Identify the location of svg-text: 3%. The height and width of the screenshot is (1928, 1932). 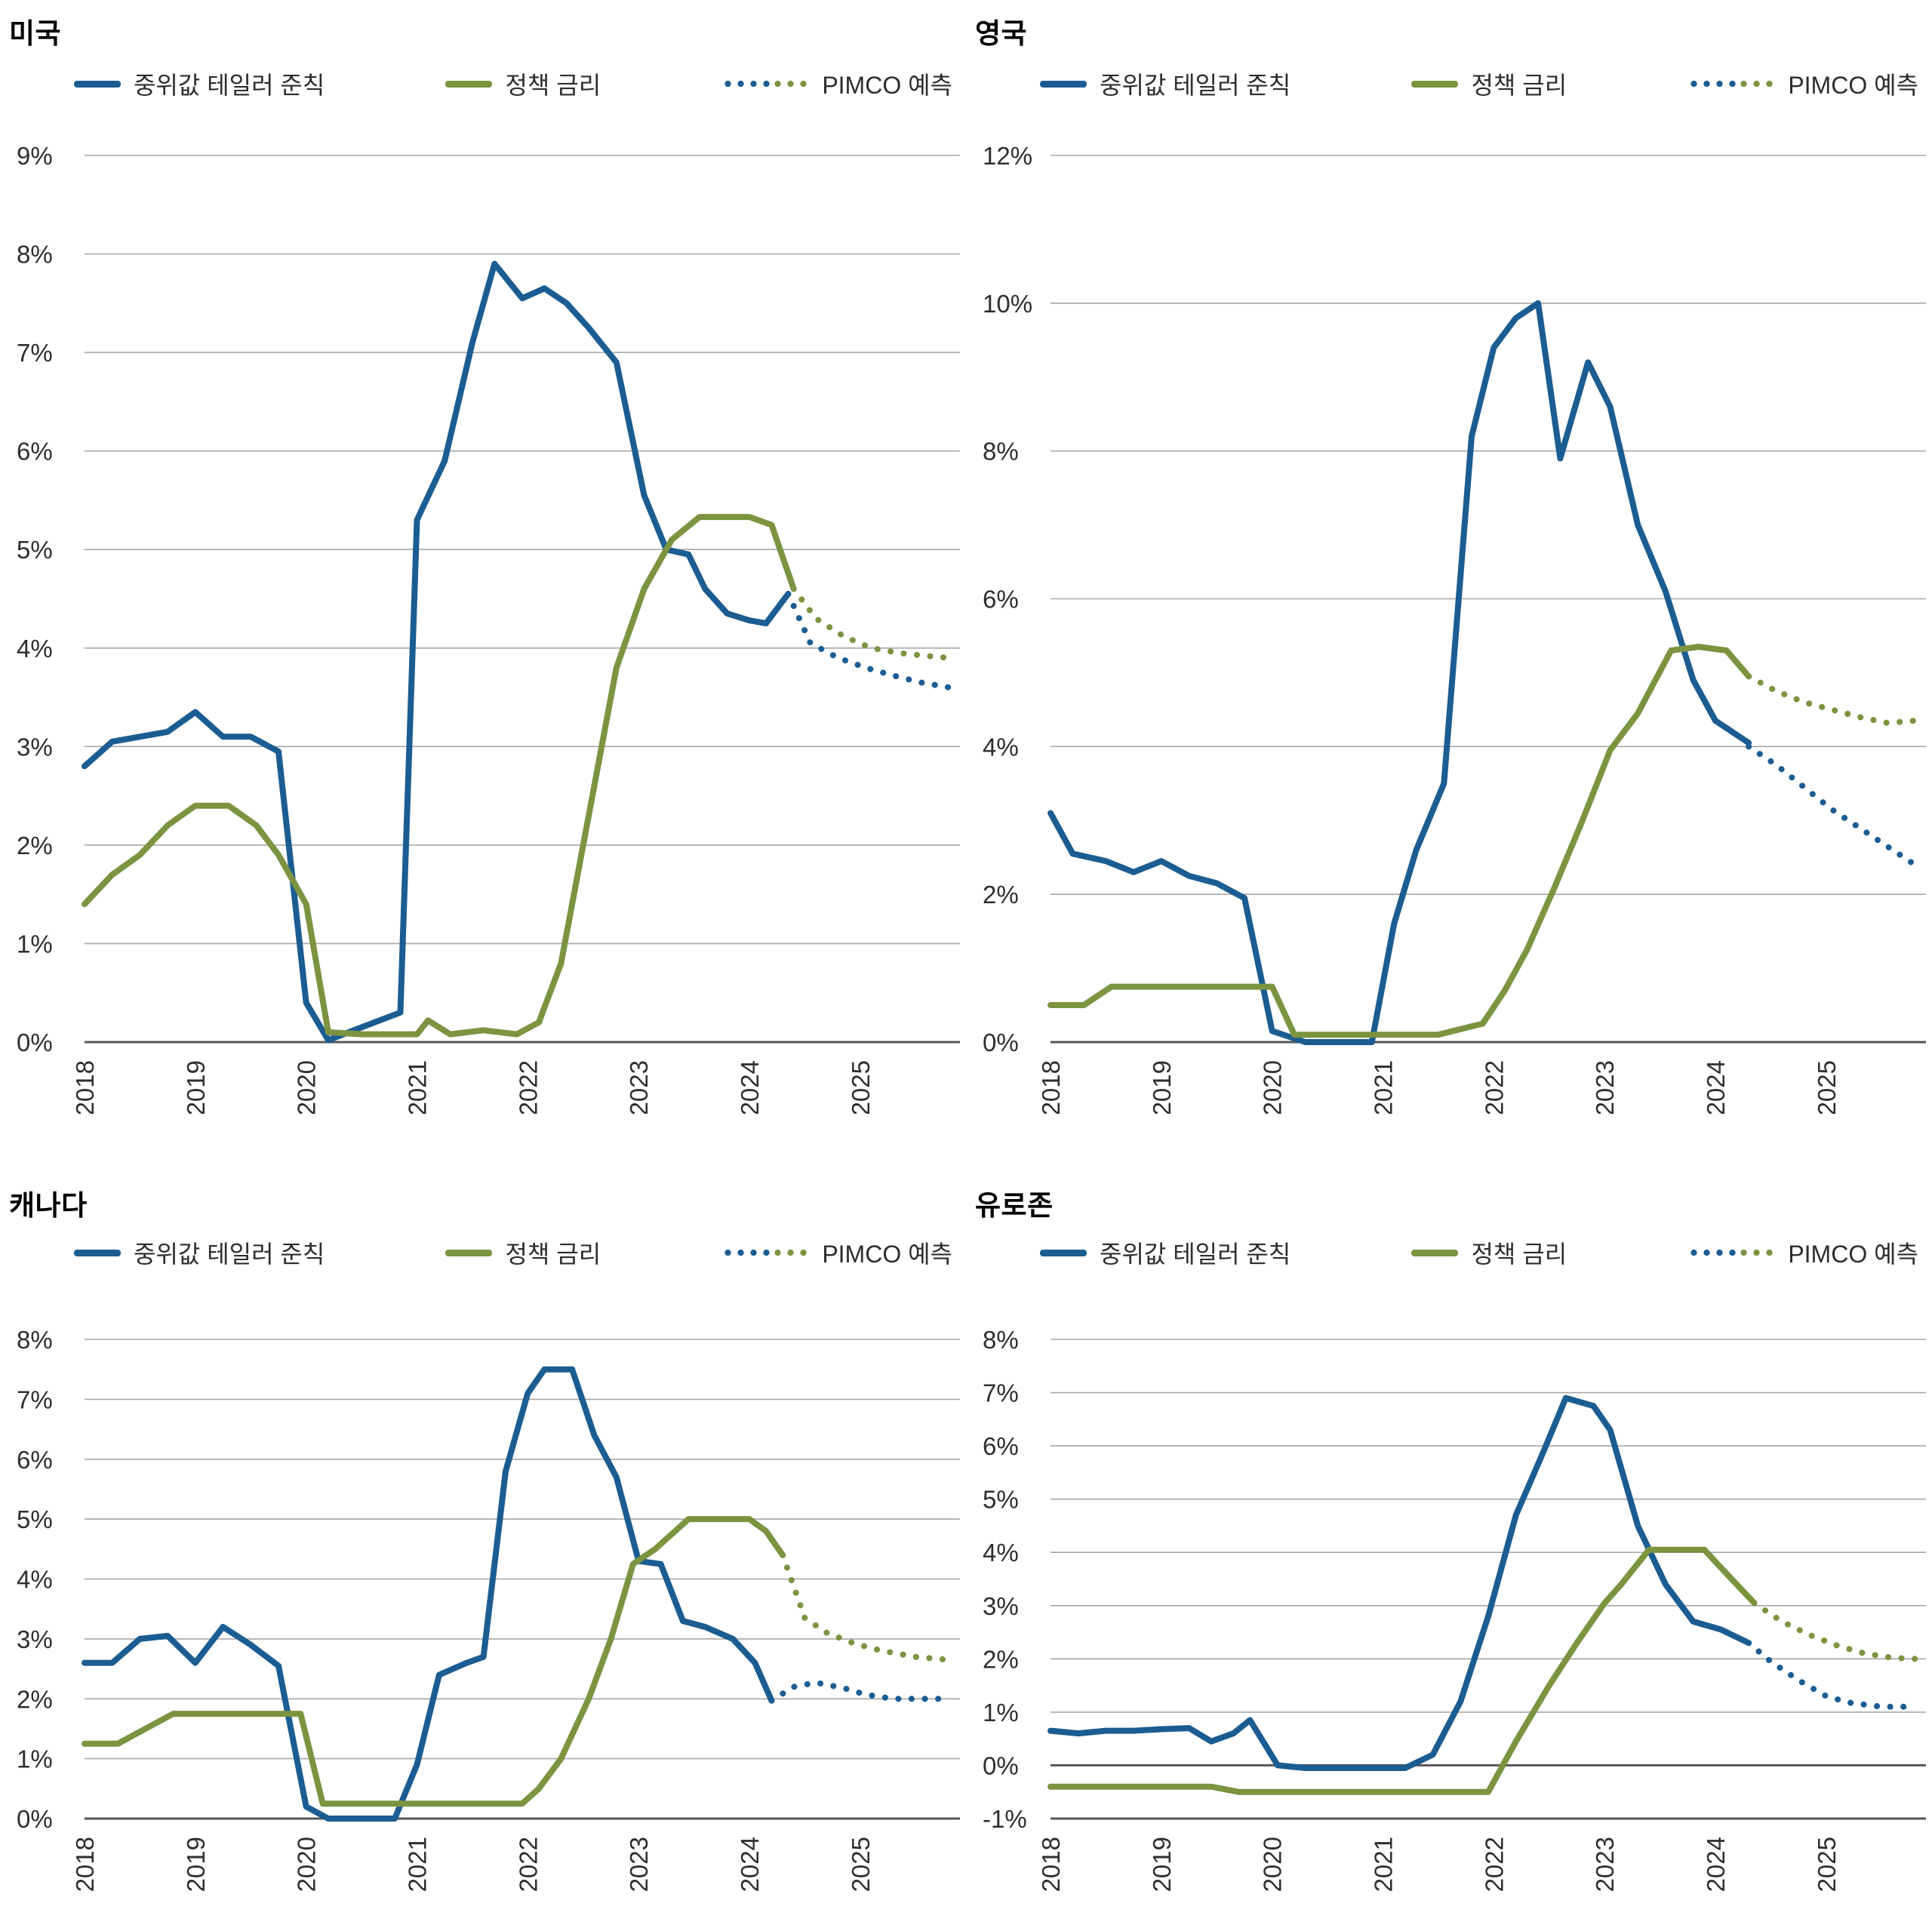
(35, 1639).